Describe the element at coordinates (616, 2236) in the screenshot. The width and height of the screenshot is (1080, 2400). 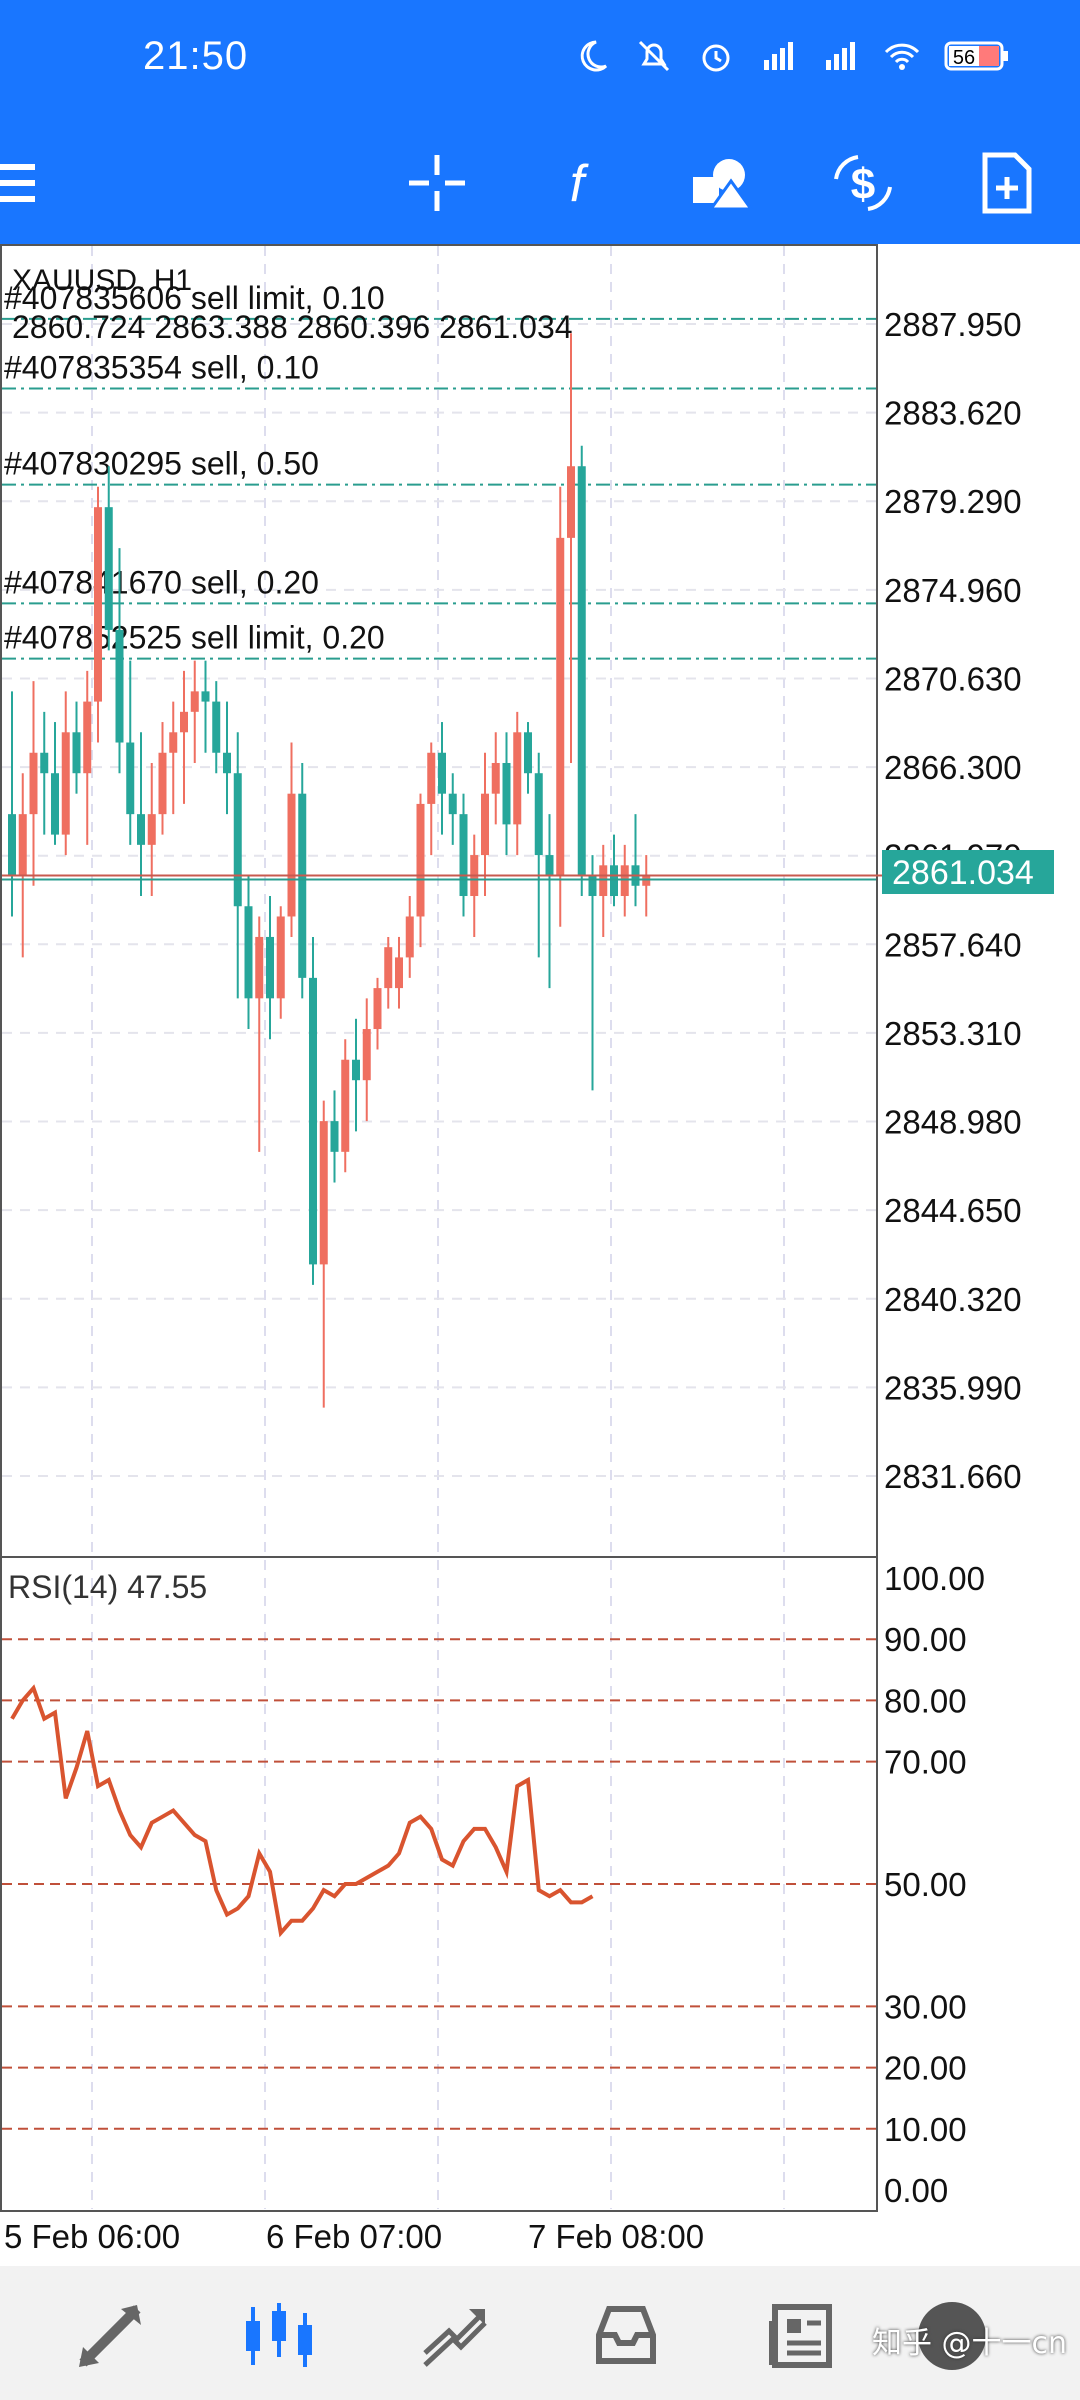
I see `time-axis-label: 7 Feb 08:00` at that location.